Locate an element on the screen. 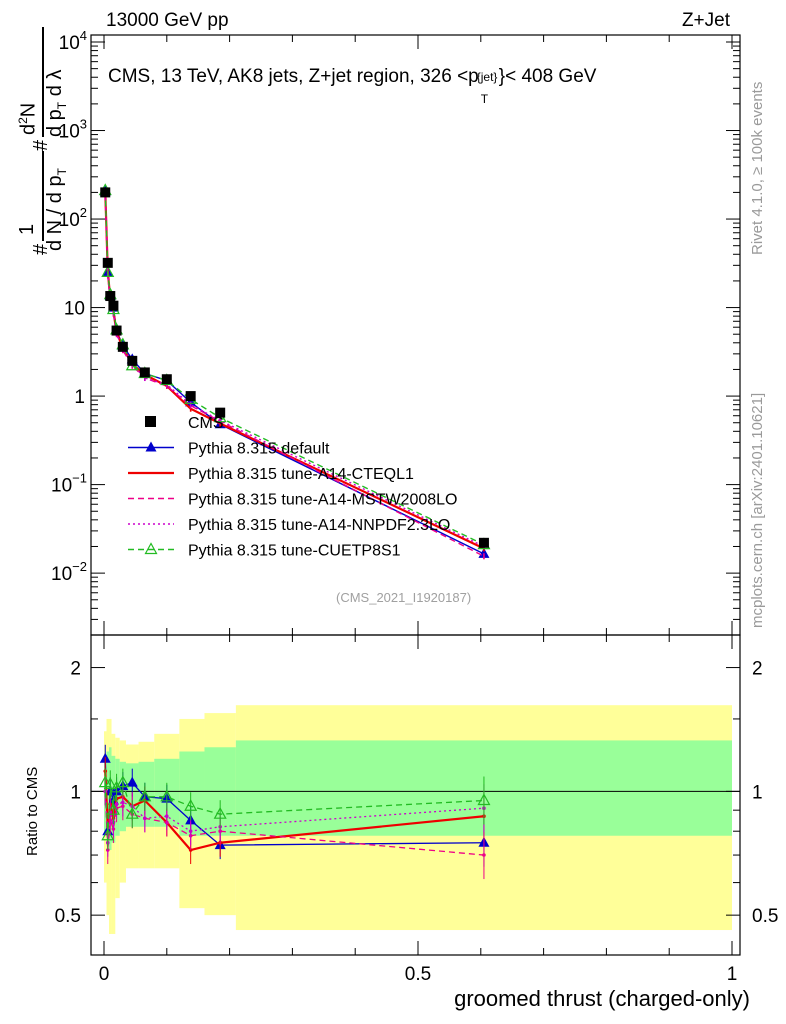  y-tick-label: 10 is located at coordinates (74, 309).